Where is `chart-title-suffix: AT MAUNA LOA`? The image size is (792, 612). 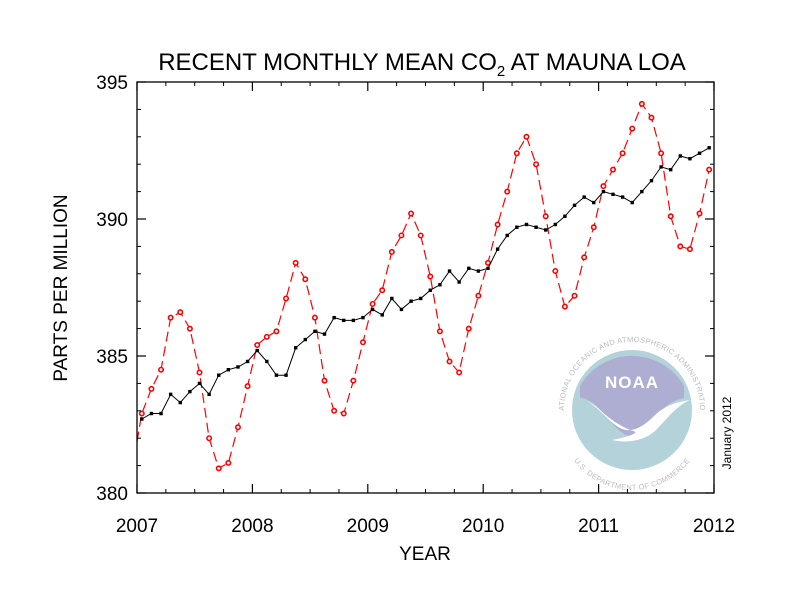 chart-title-suffix: AT MAUNA LOA is located at coordinates (595, 62).